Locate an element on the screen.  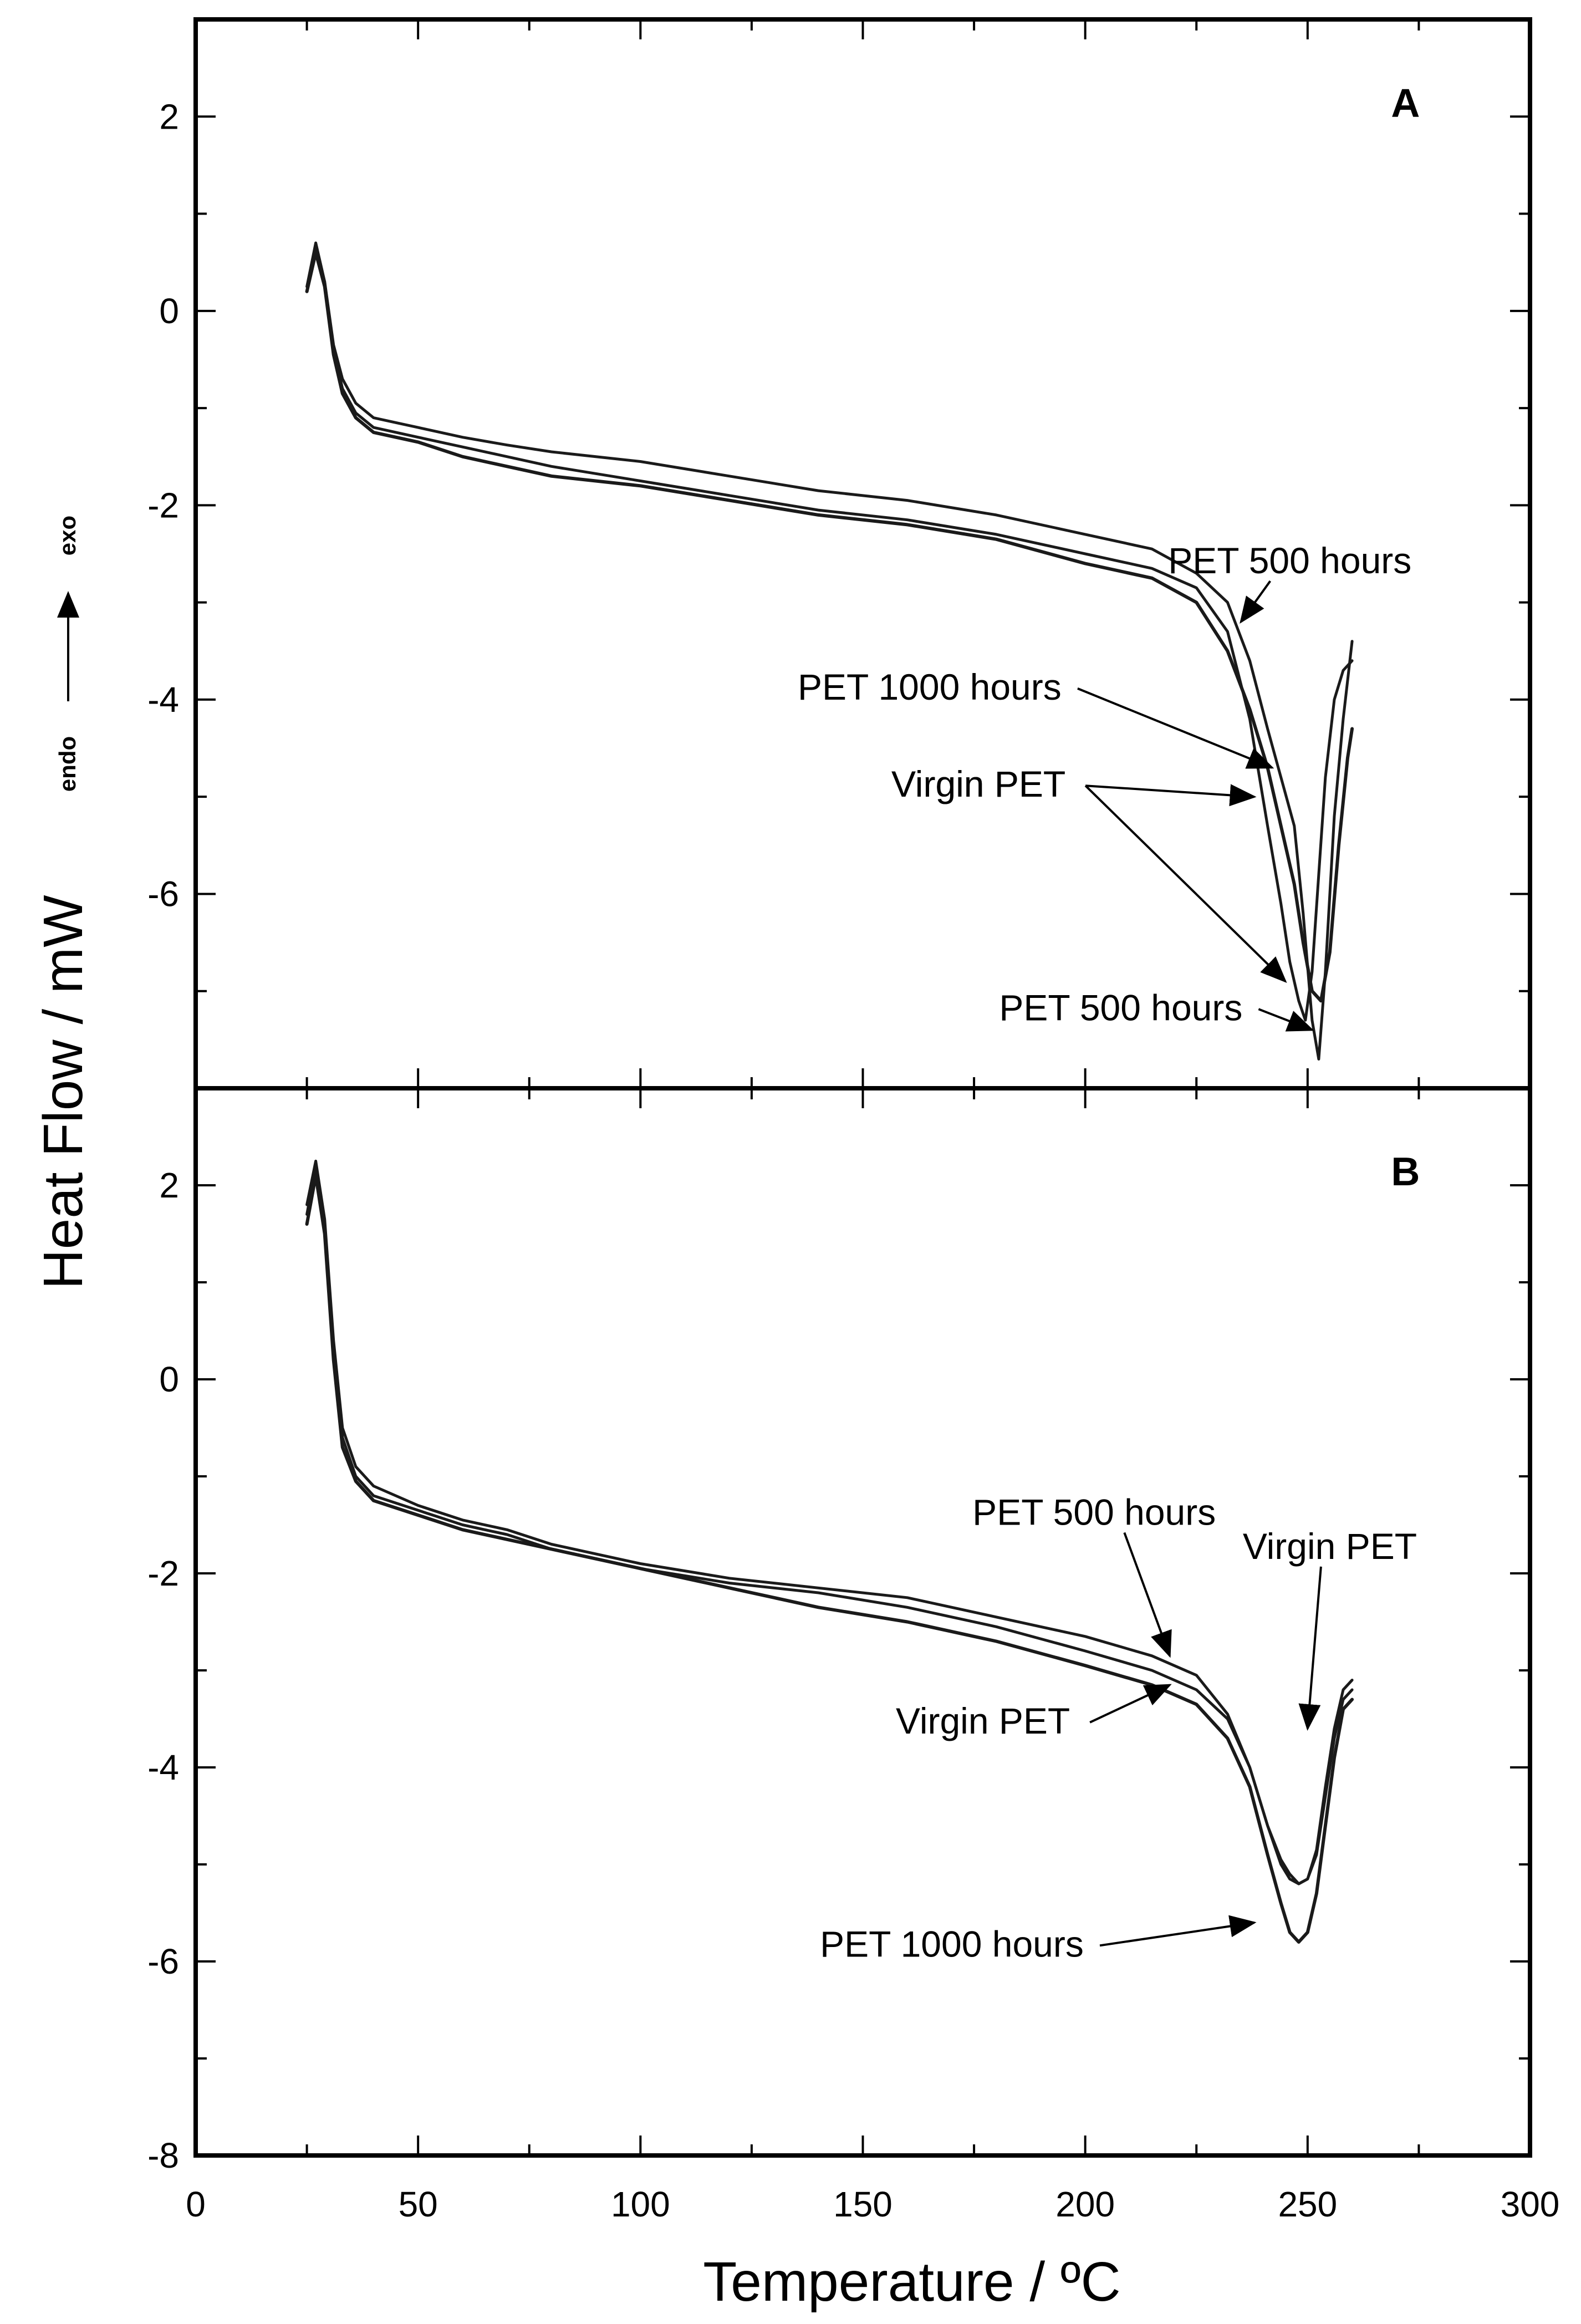
panel-B-y-tick-label: -6 is located at coordinates (163, 1961).